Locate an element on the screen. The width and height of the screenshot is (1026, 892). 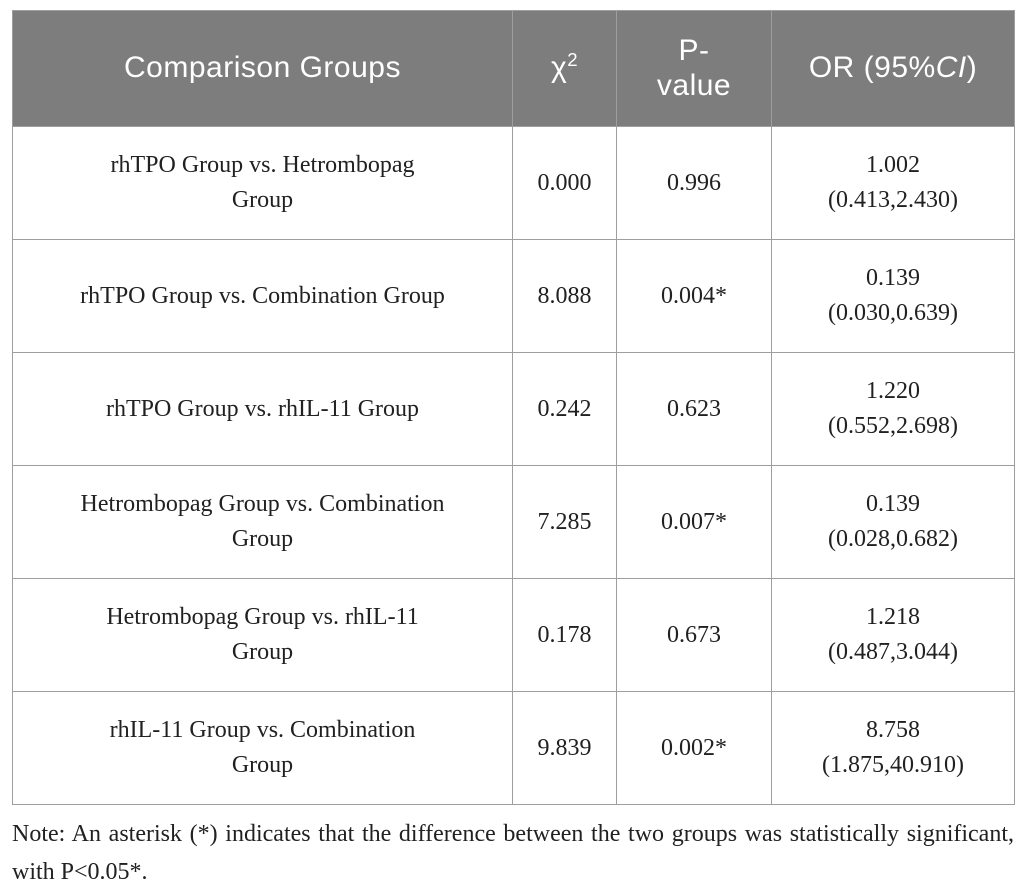
comparison-line1: rhIL-11 Group vs. Combination is located at coordinates (262, 730).